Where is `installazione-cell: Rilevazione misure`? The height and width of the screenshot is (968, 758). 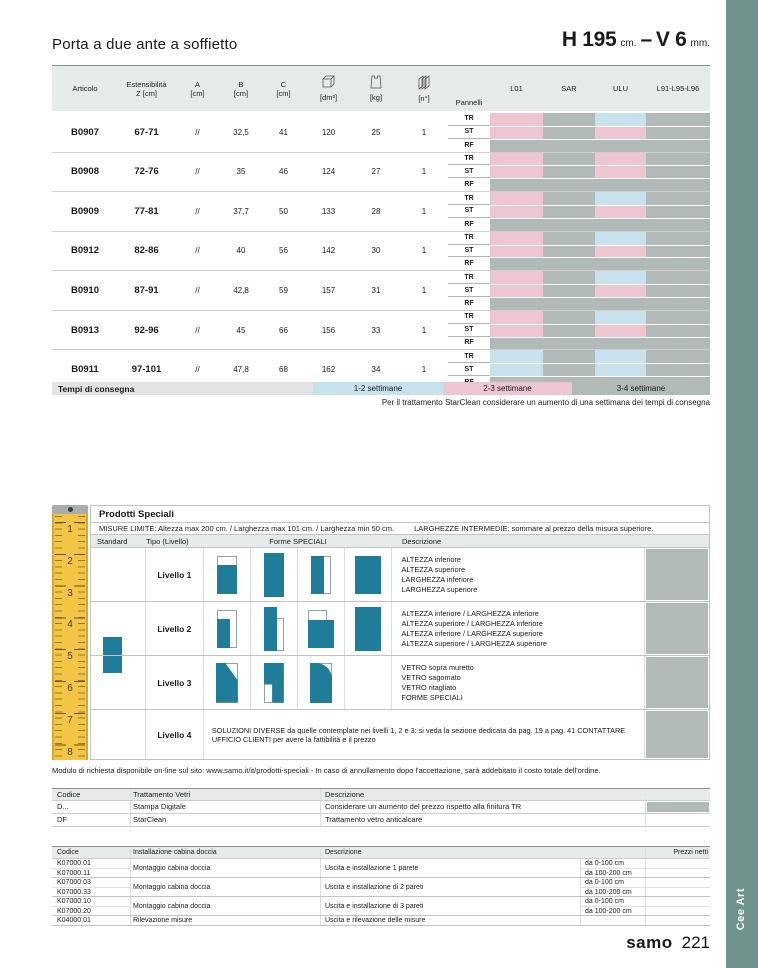
installazione-cell: Rilevazione misure is located at coordinates (225, 920).